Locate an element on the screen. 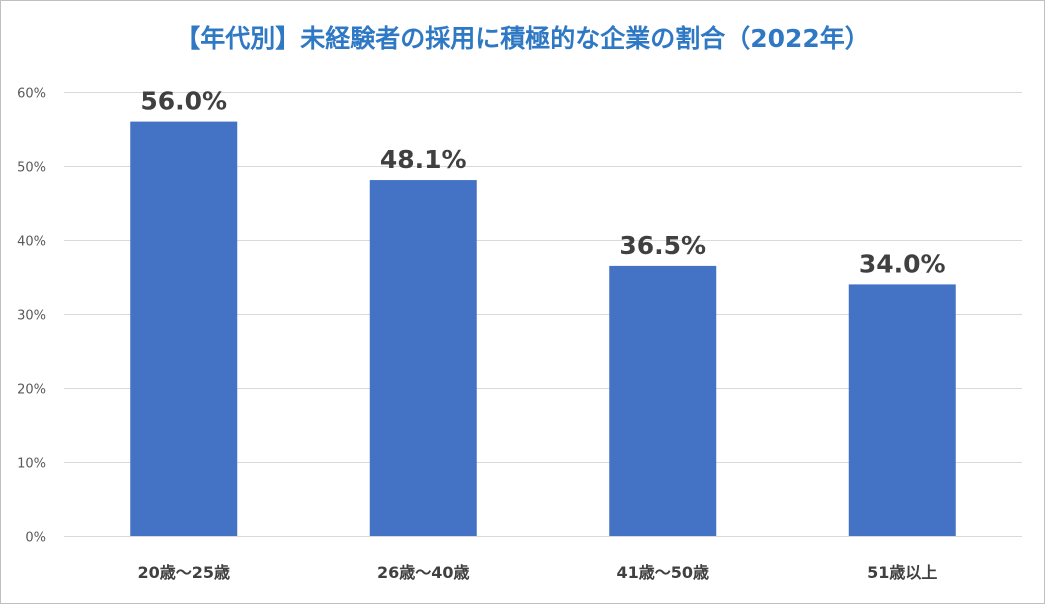 The width and height of the screenshot is (1045, 604). chart-title: 【年代別】未経験者の採用に積極的な企業の割合（2022年） is located at coordinates (522, 38).